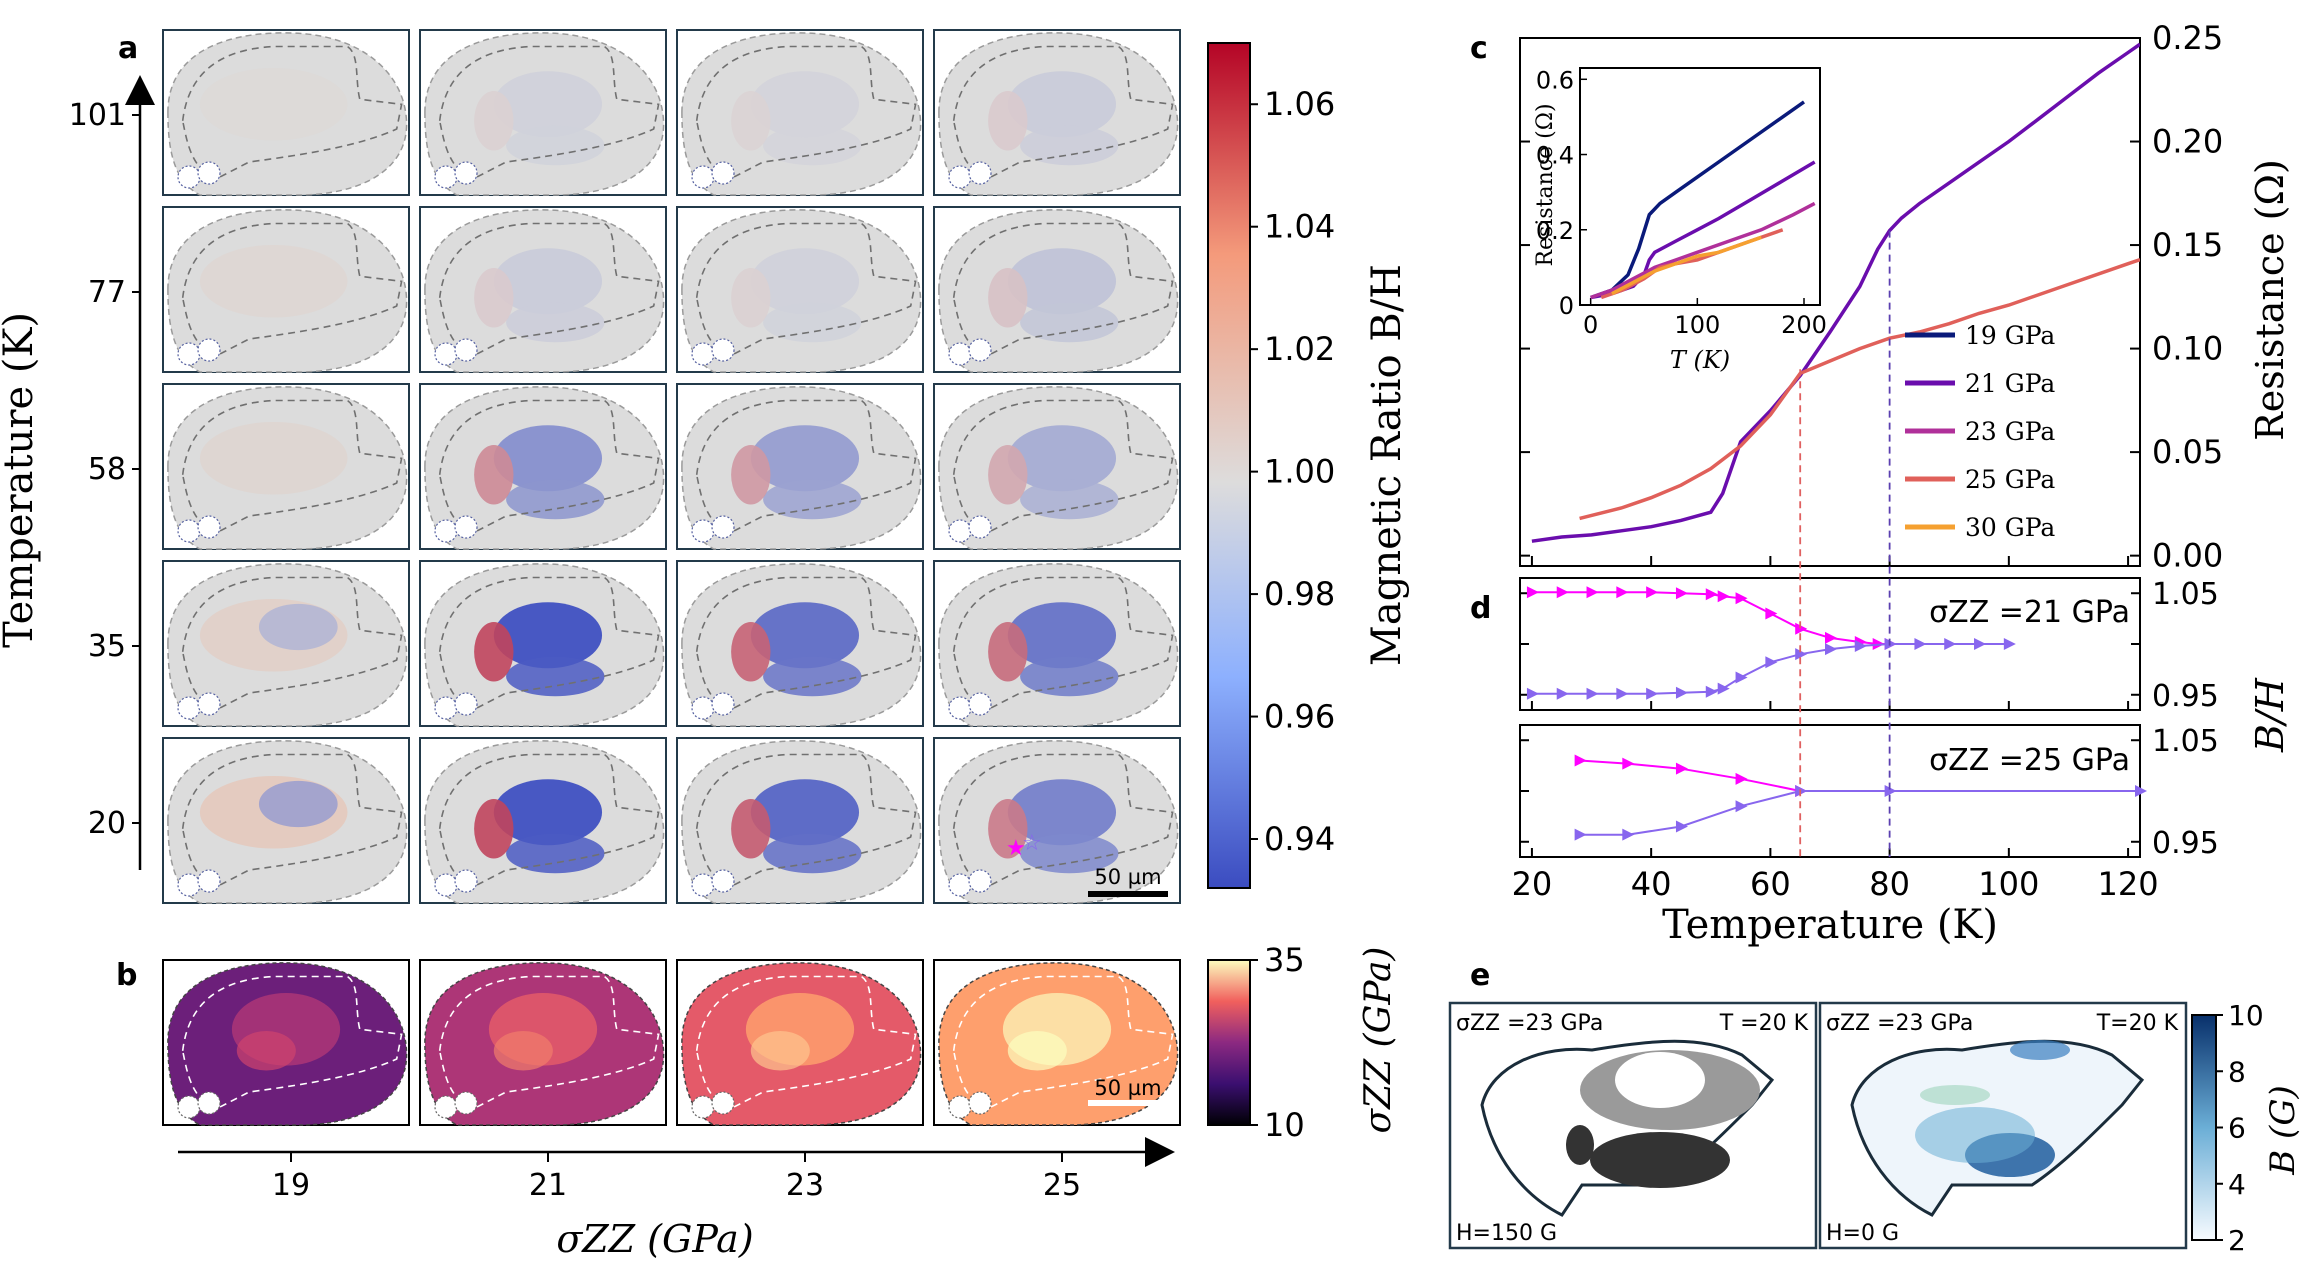  I want to click on bh-chart-25gpa: 1.05 0.95 20 40 60 80 100 120, so click(1865, 813).